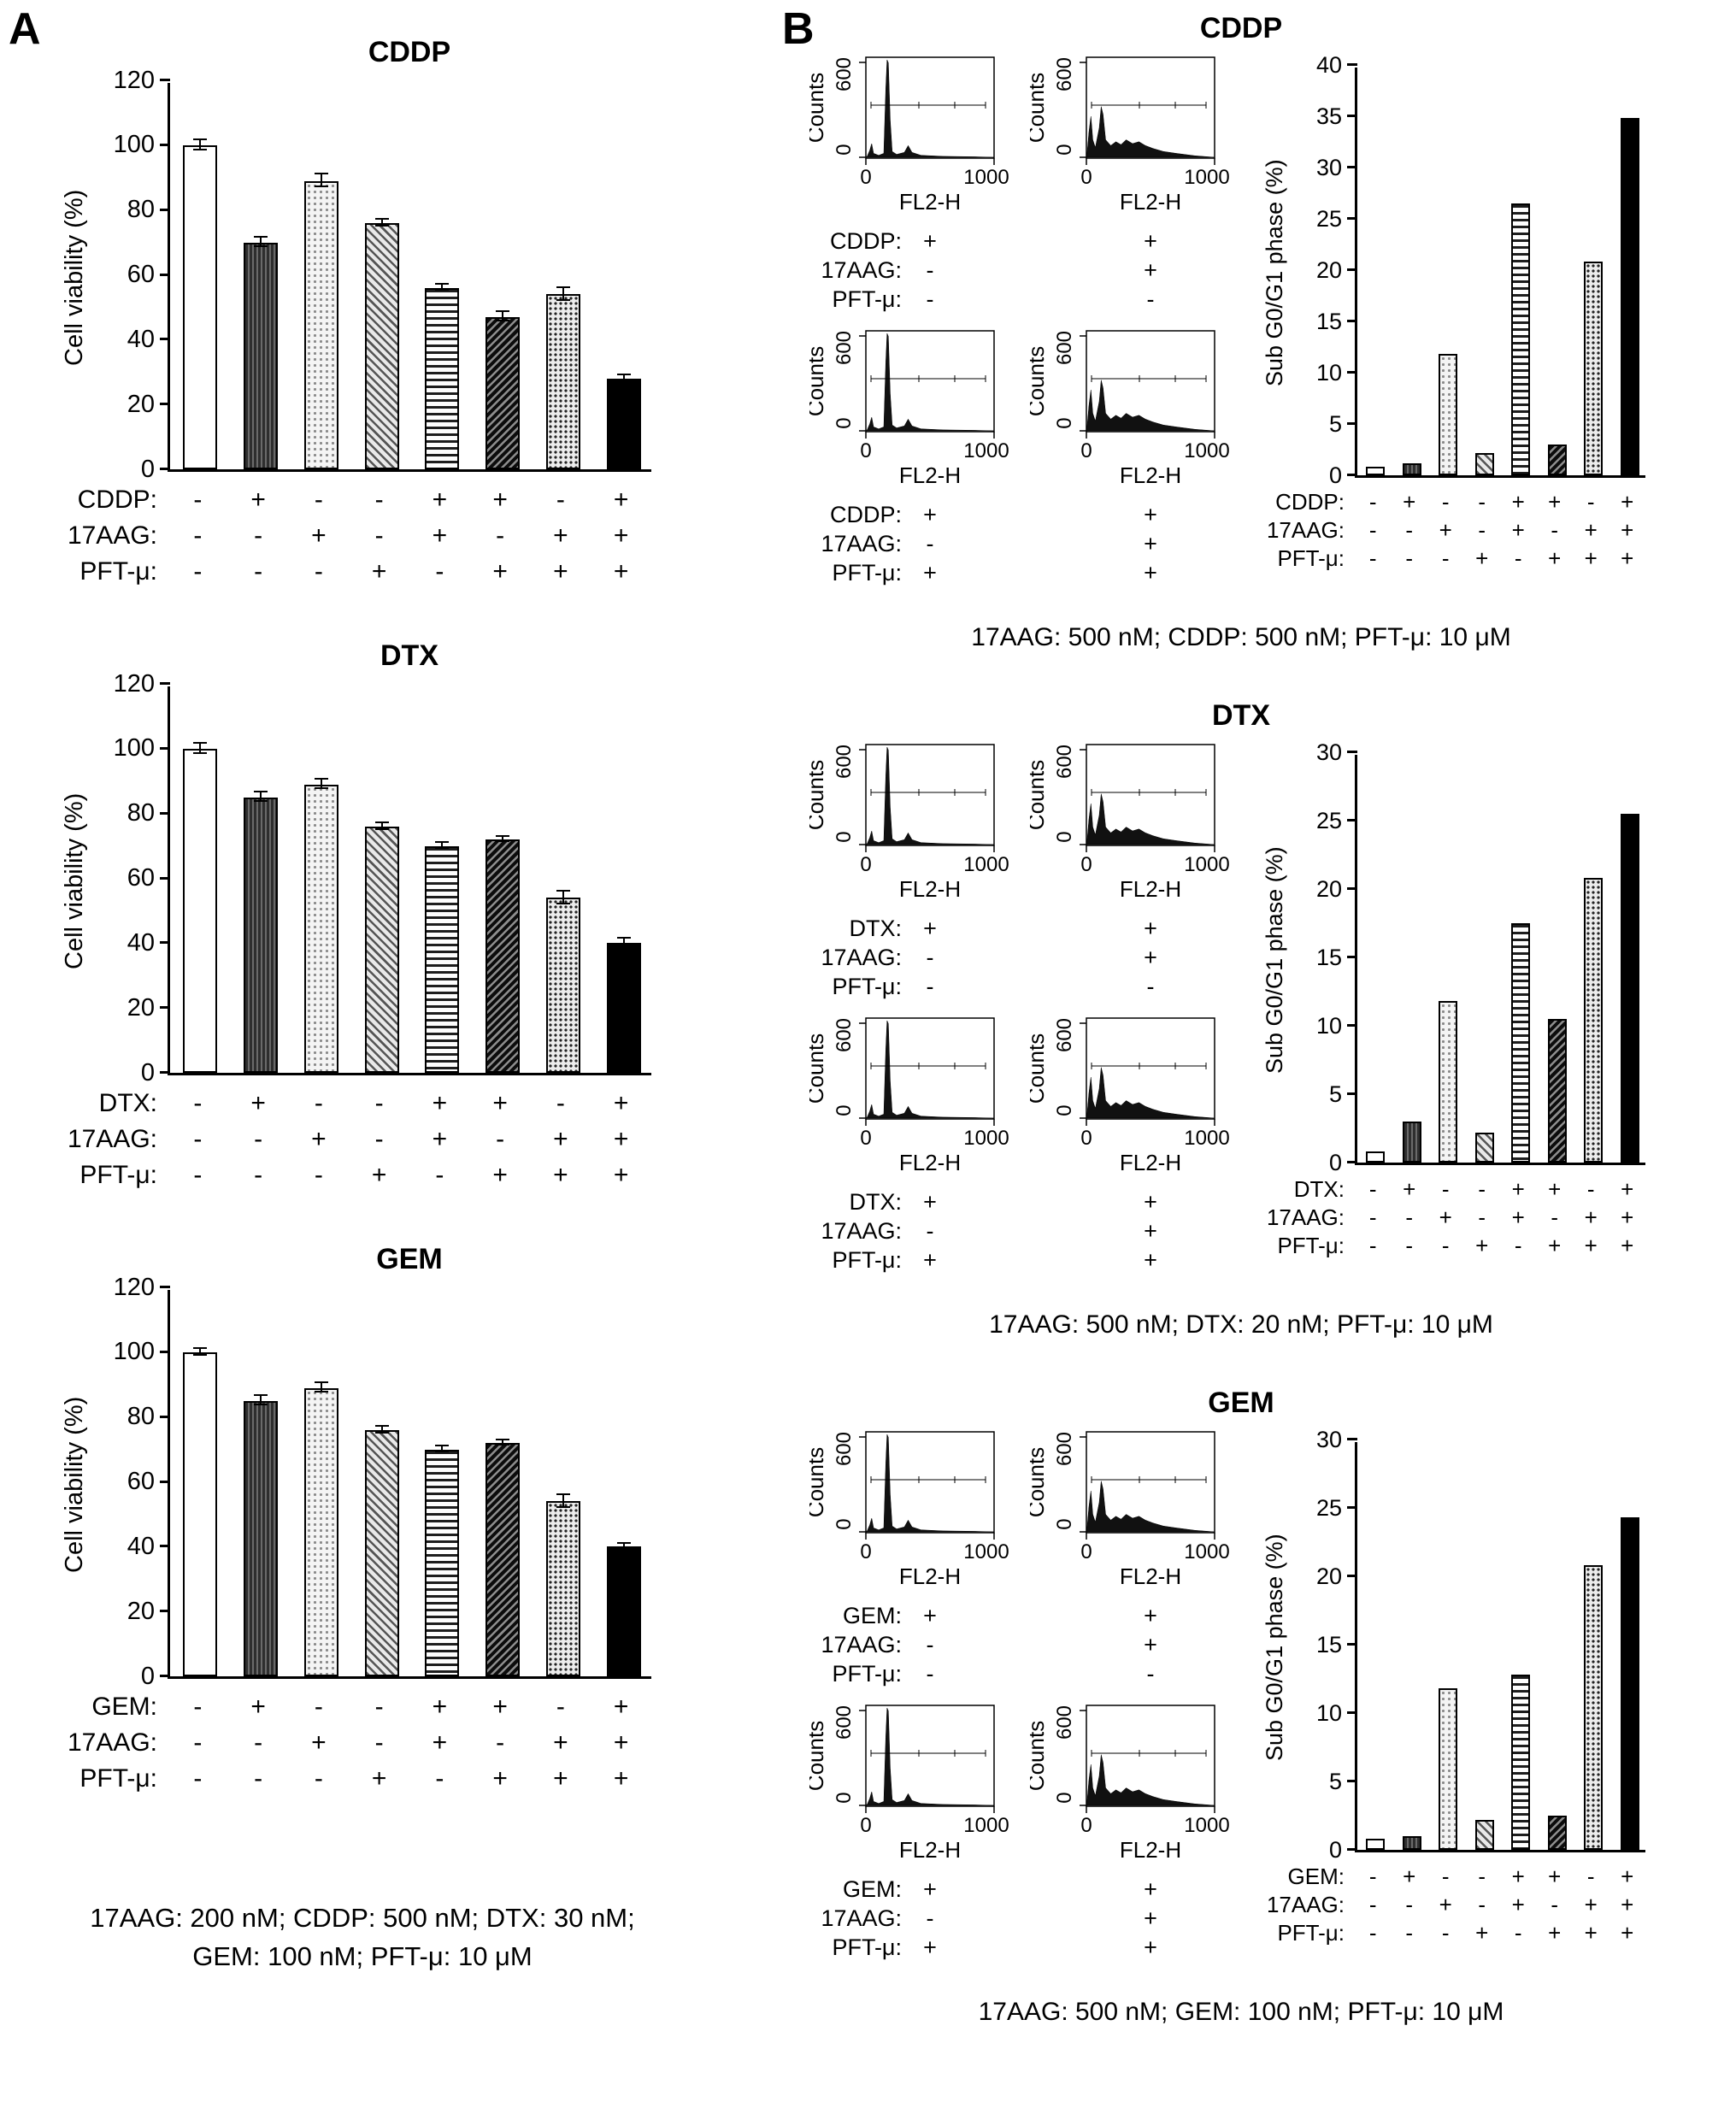  I want to click on flow-y-axis-title: Counts, so click(1039, 108).